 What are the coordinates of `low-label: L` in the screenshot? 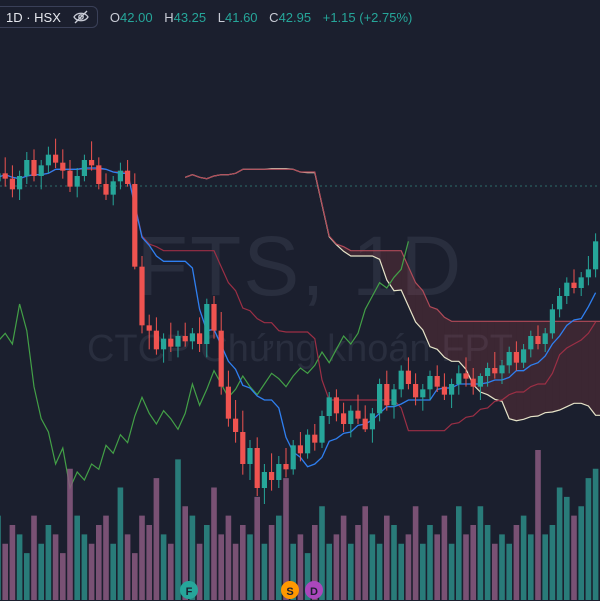 It's located at (221, 17).